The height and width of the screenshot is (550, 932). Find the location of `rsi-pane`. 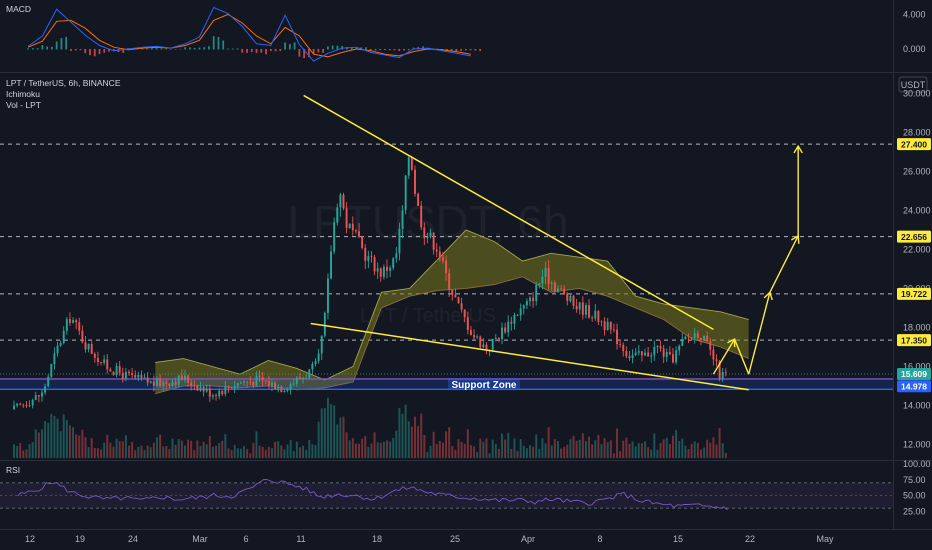

rsi-pane is located at coordinates (446, 495).